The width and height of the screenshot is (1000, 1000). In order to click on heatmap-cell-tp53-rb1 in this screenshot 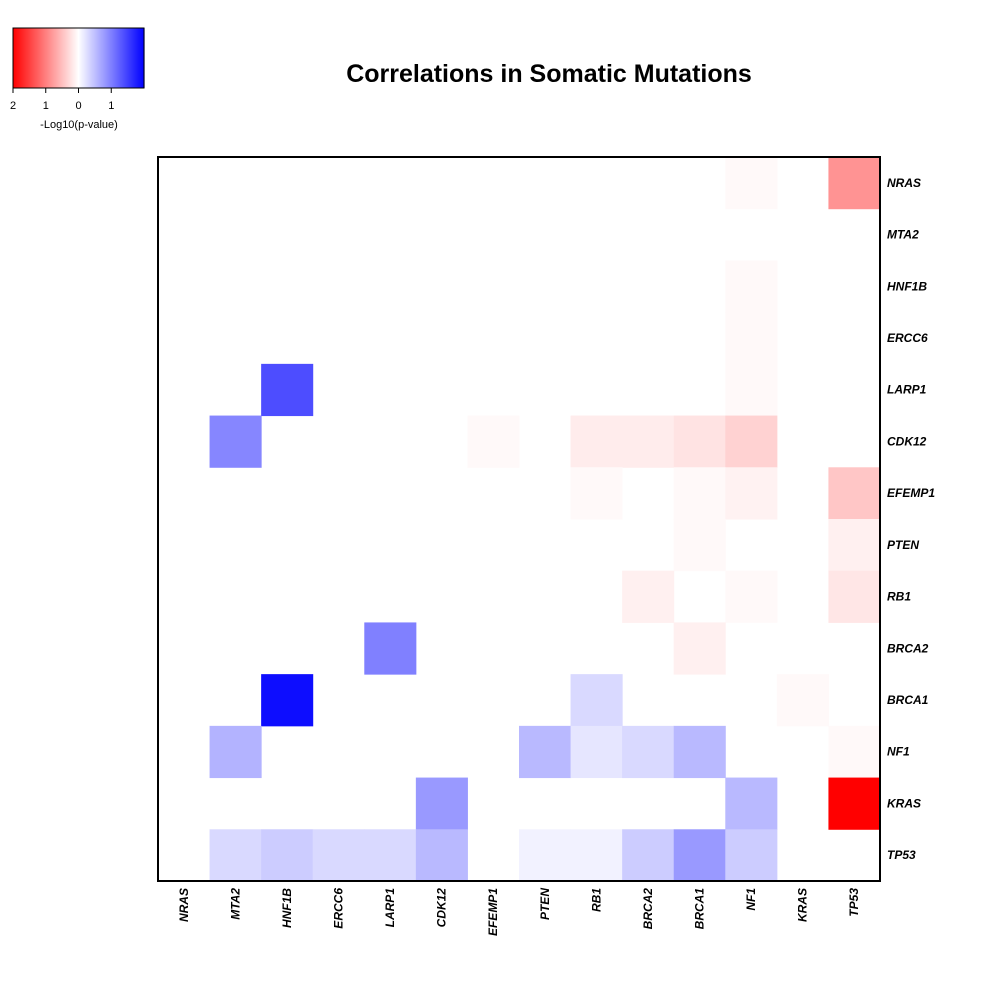, I will do `click(596, 855)`.